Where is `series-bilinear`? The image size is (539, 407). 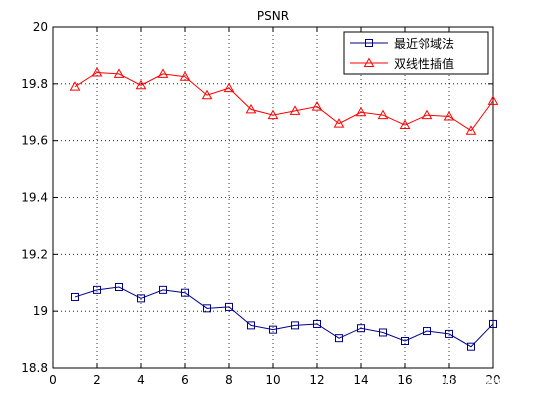 series-bilinear is located at coordinates (284, 100).